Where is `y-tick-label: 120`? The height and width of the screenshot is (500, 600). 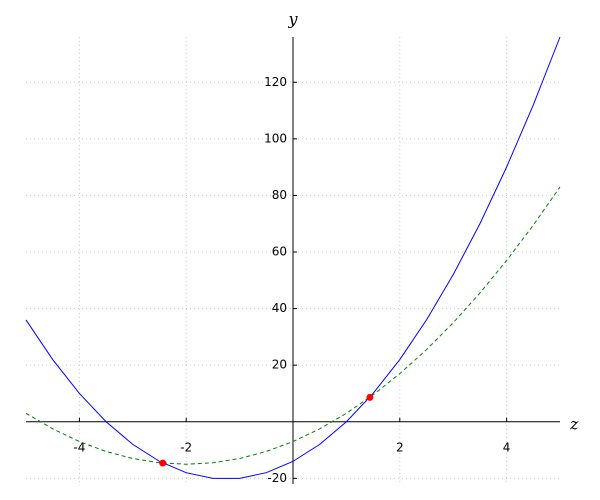
y-tick-label: 120 is located at coordinates (275, 82).